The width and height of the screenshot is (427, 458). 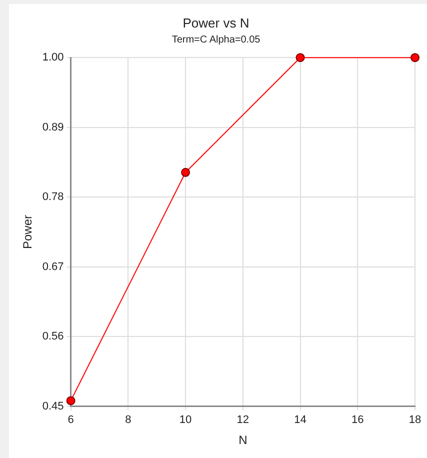 What do you see at coordinates (53, 406) in the screenshot?
I see `y-tick-label: 0.45` at bounding box center [53, 406].